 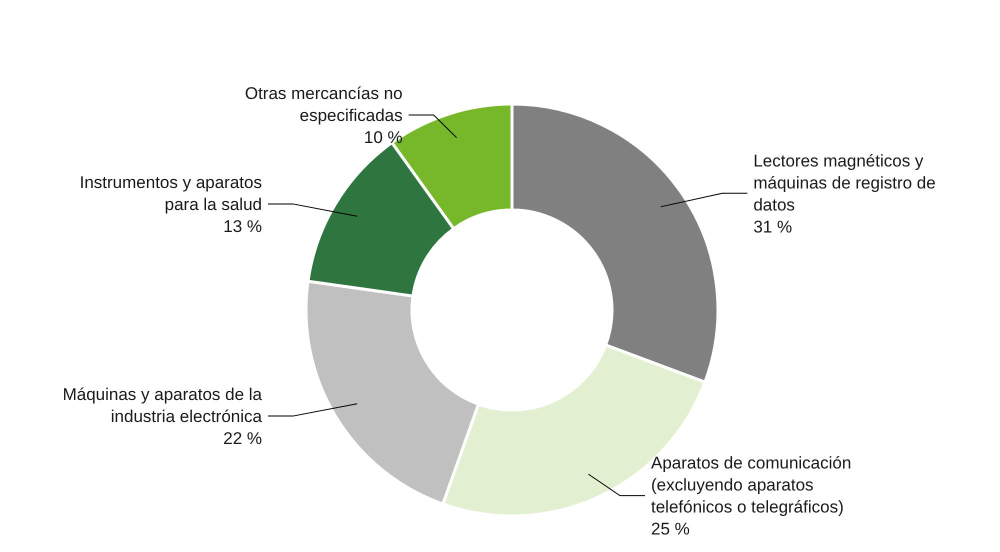 I want to click on slice-label: Otras mercancías no especificadas, so click(x=323, y=105).